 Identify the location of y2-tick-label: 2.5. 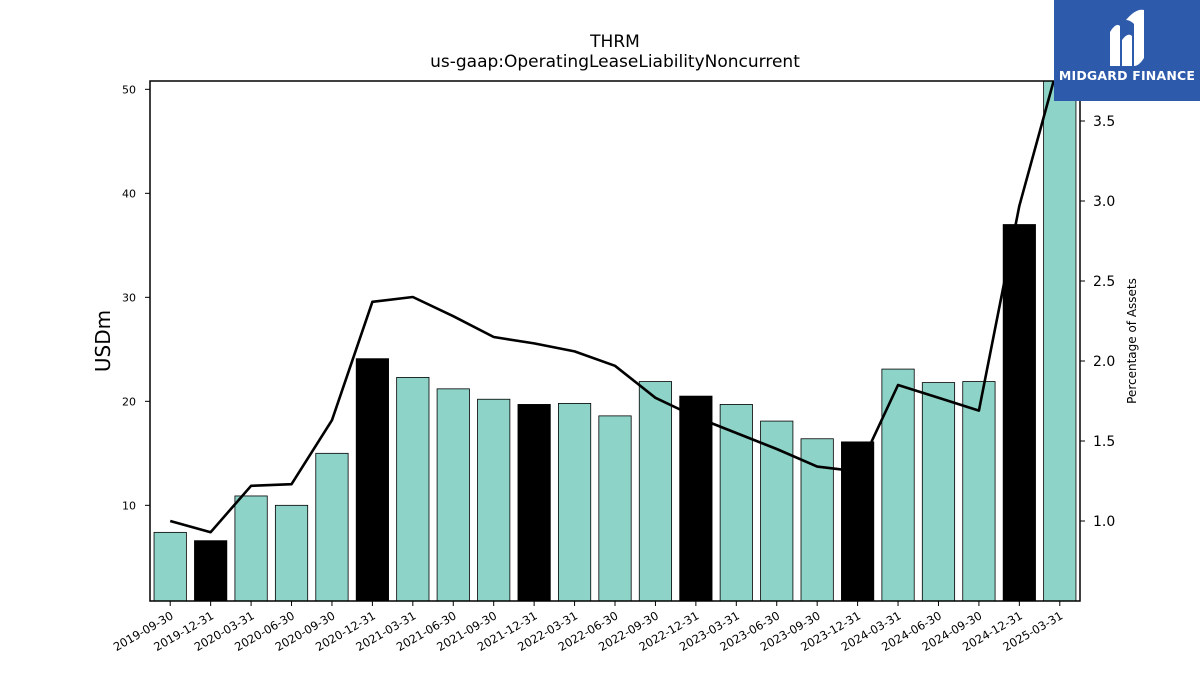
(1104, 282).